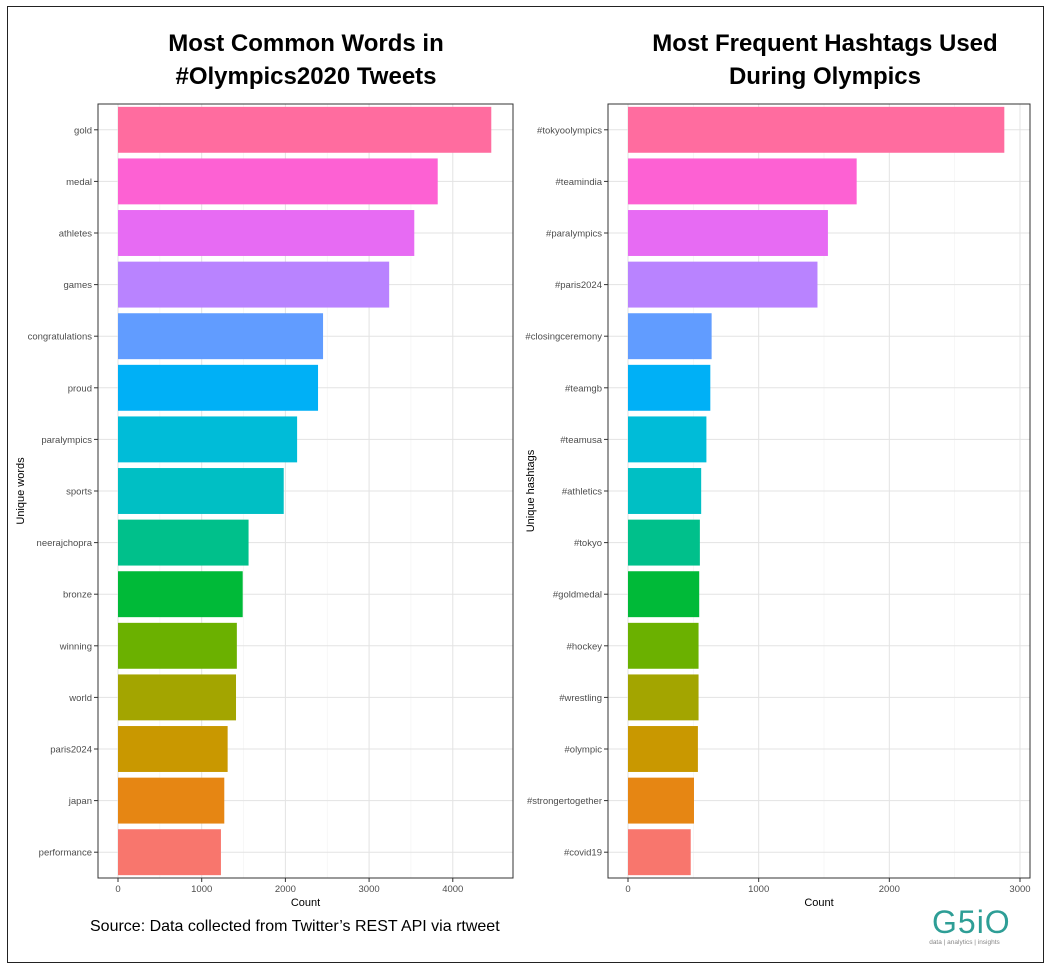 This screenshot has width=1053, height=971. I want to click on y-tick-label: #goldmedal, so click(577, 595).